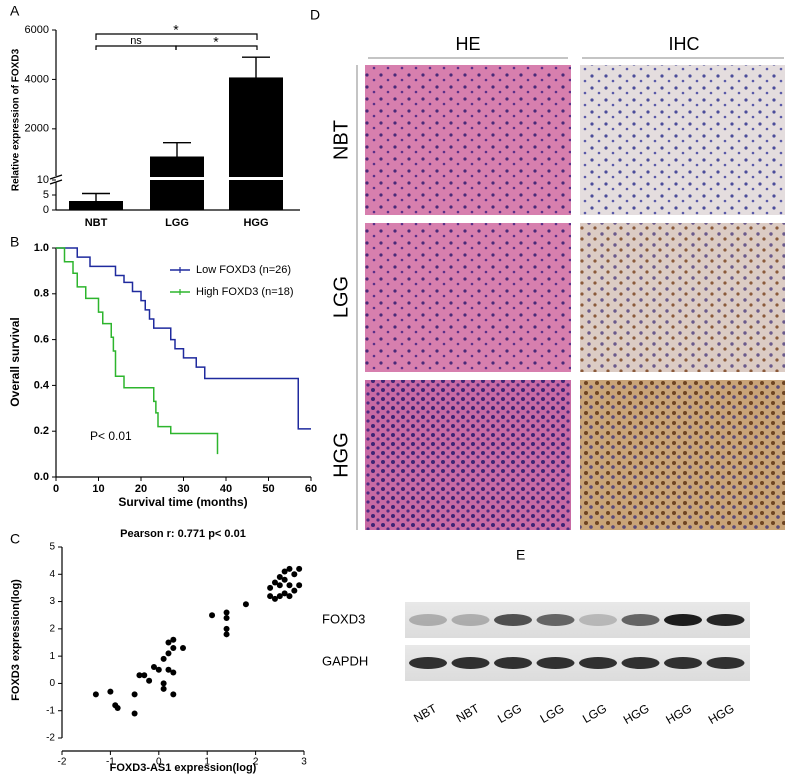  What do you see at coordinates (50, 738) in the screenshot?
I see `y-tick-label: -2` at bounding box center [50, 738].